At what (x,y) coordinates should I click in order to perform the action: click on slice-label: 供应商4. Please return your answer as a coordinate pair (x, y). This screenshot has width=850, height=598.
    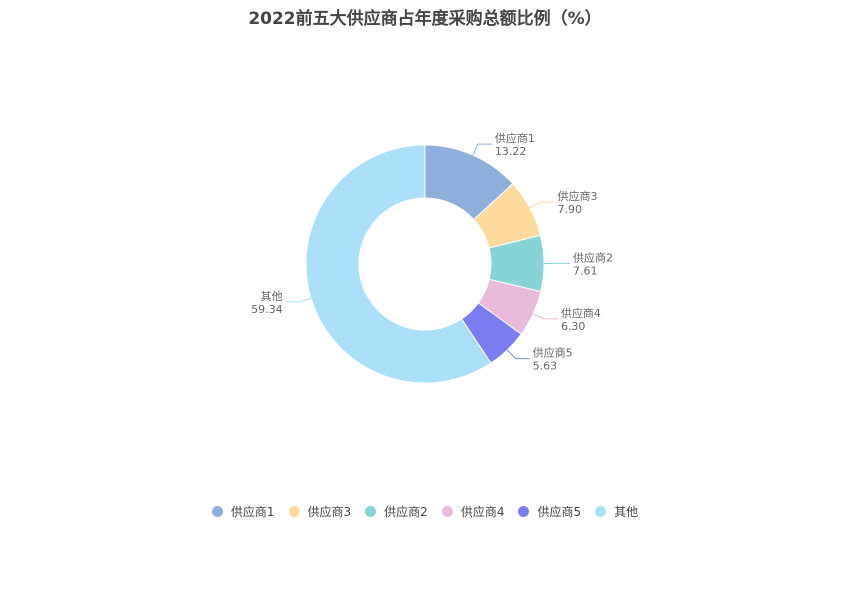
    Looking at the image, I should click on (581, 313).